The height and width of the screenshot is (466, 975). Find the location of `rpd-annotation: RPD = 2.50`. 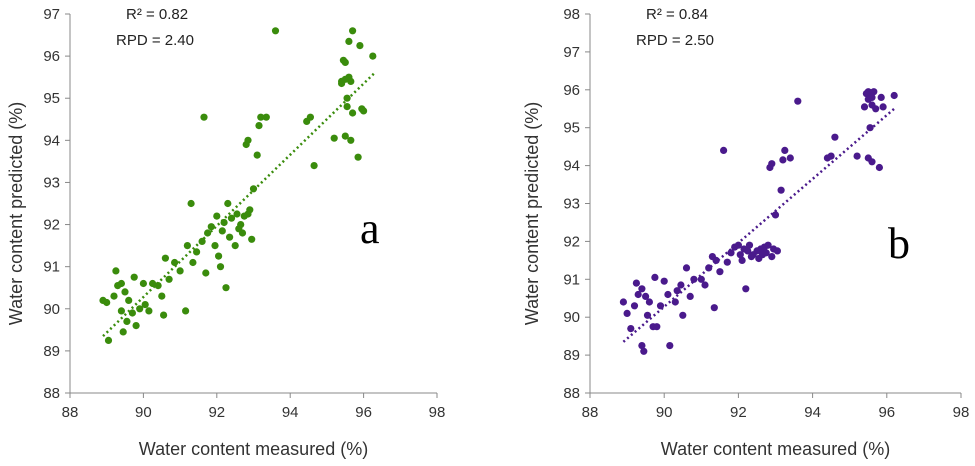

rpd-annotation: RPD = 2.50 is located at coordinates (675, 40).